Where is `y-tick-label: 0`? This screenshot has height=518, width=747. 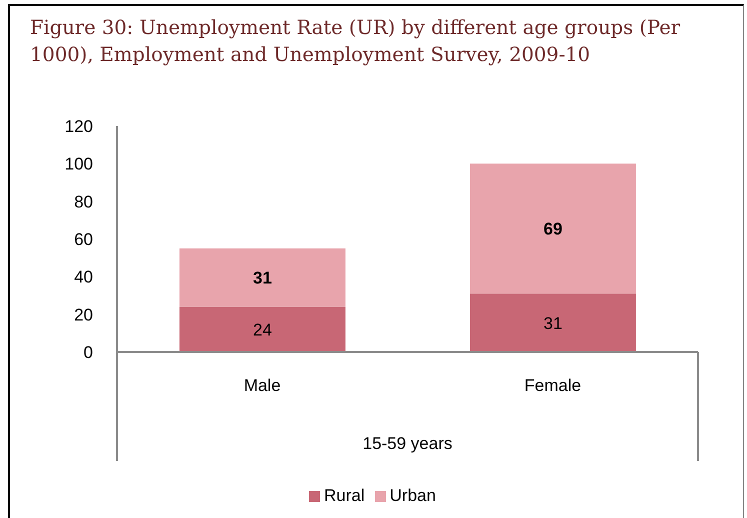
y-tick-label: 0 is located at coordinates (88, 352).